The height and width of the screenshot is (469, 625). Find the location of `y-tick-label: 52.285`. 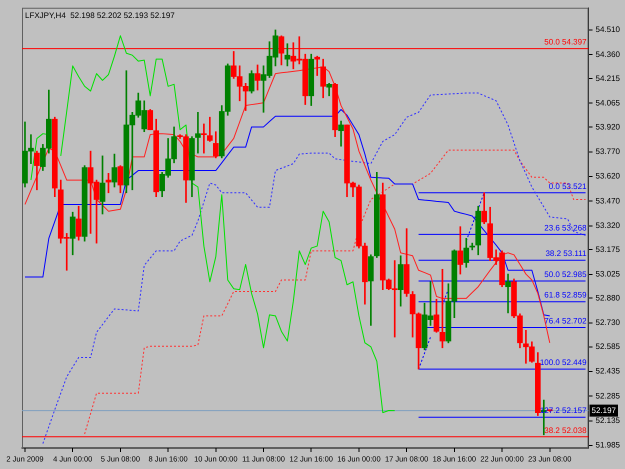

y-tick-label: 52.285 is located at coordinates (608, 395).